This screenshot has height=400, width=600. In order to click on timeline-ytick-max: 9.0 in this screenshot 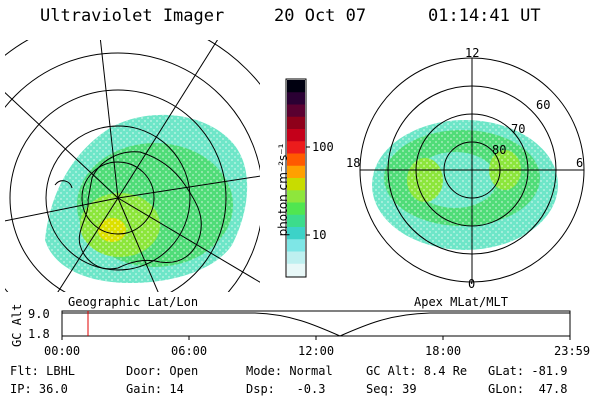, I will do `click(39, 314)`.